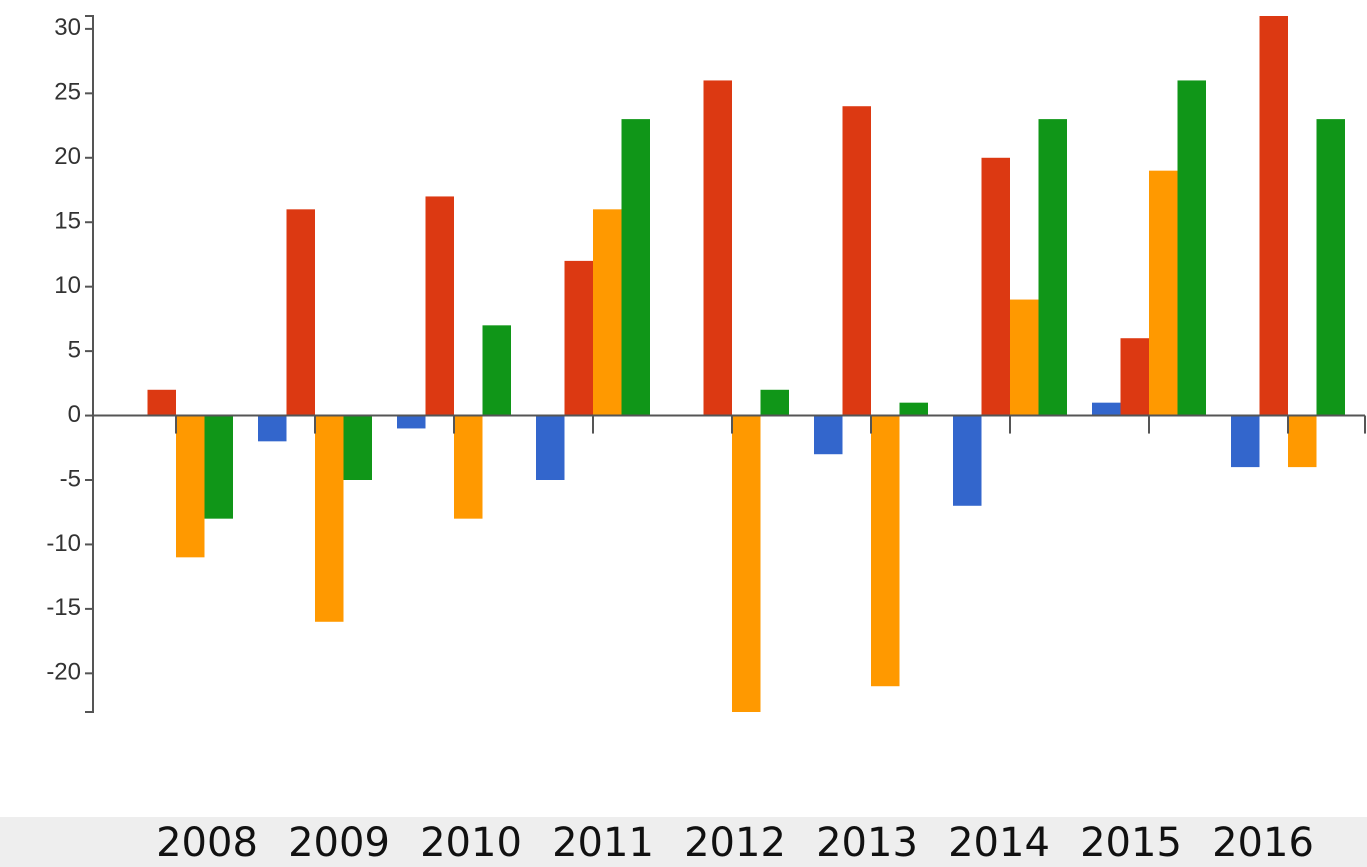 This screenshot has width=1367, height=867. I want to click on x-tick-label: 2010, so click(471, 843).